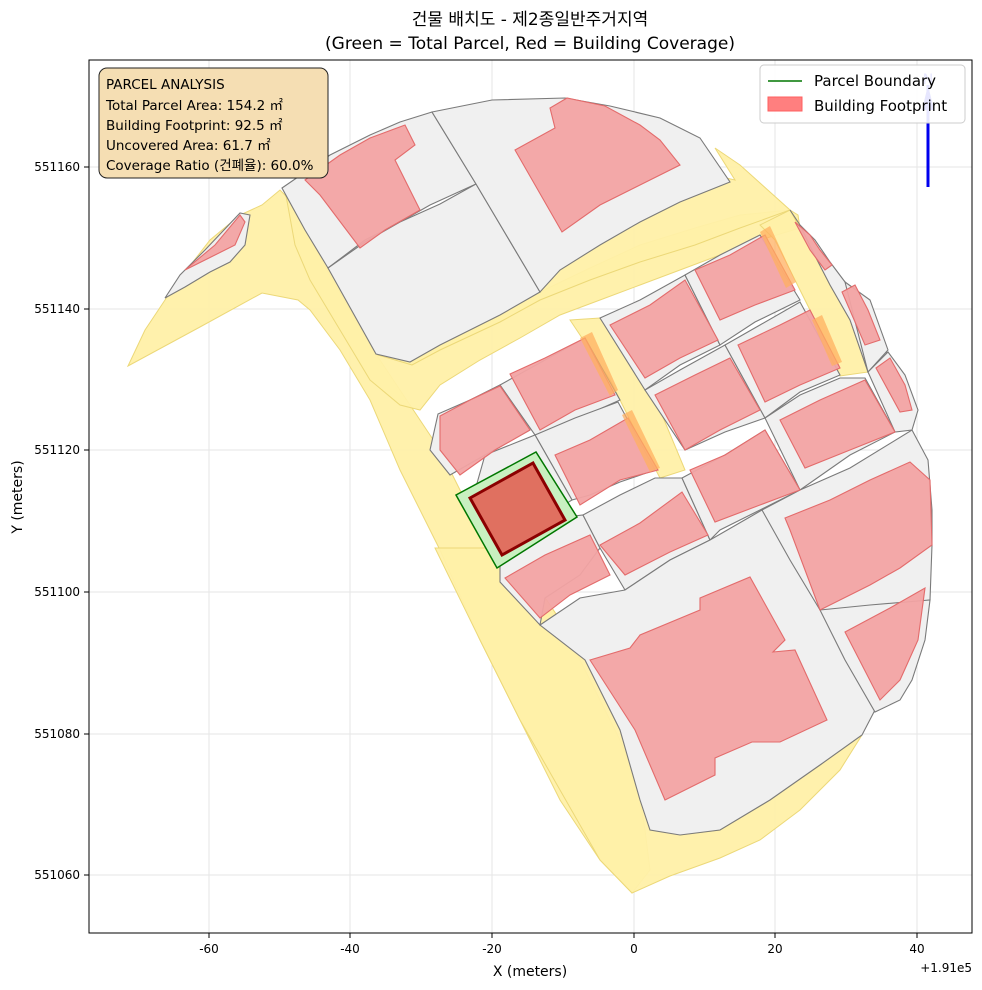 This screenshot has width=982, height=990. What do you see at coordinates (194, 126) in the screenshot?
I see `info-building-footprint: Building Footprint: 92.5 ㎡` at bounding box center [194, 126].